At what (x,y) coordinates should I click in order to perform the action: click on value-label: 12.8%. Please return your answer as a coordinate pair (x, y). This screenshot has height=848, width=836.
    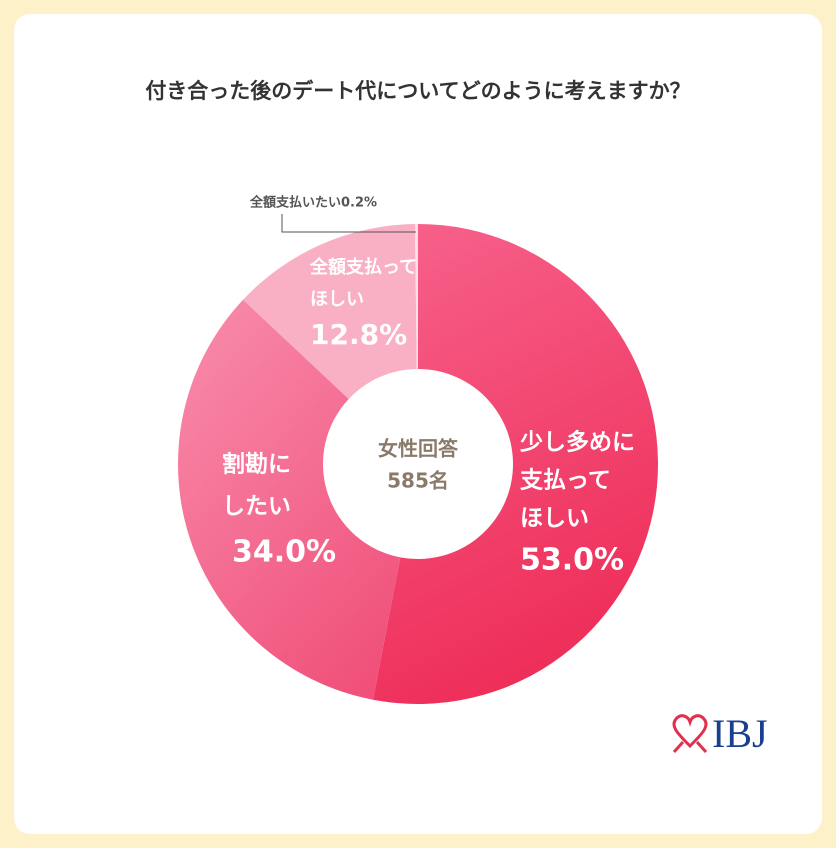
    Looking at the image, I should click on (358, 334).